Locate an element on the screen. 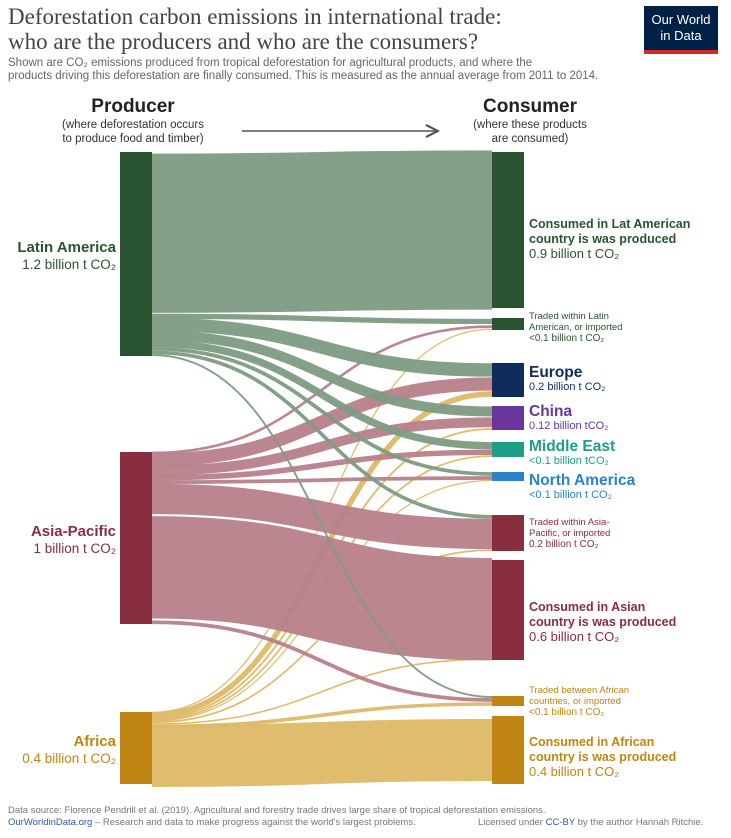  consumer-label-north_america-1: North America is located at coordinates (582, 480).